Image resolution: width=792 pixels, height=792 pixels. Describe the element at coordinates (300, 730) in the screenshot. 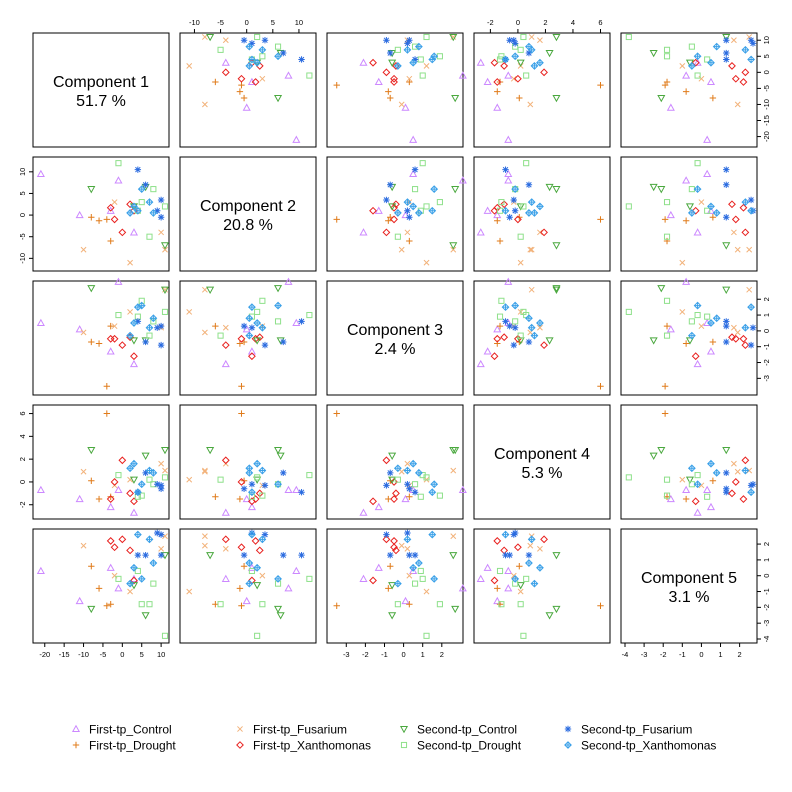

I see `legend-label: First-tp_Fusarium` at that location.